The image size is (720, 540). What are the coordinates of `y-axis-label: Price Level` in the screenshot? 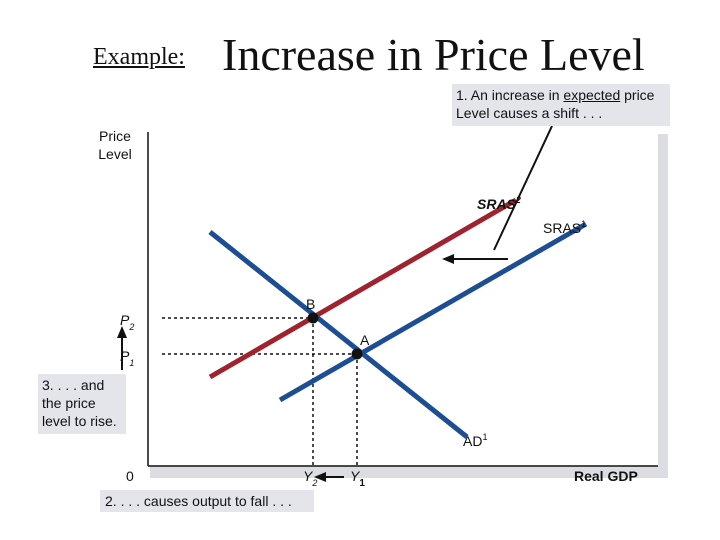 It's located at (115, 145).